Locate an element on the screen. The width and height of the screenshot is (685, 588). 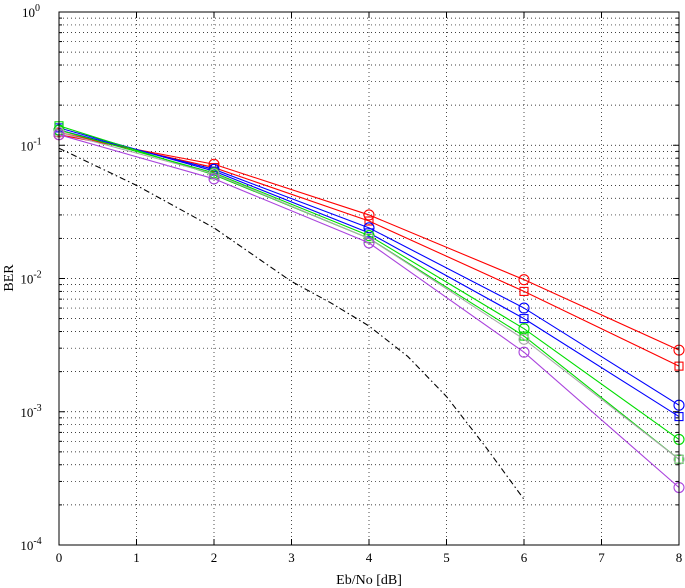
x-axis-label: Eb/No [dB] is located at coordinates (369, 580).